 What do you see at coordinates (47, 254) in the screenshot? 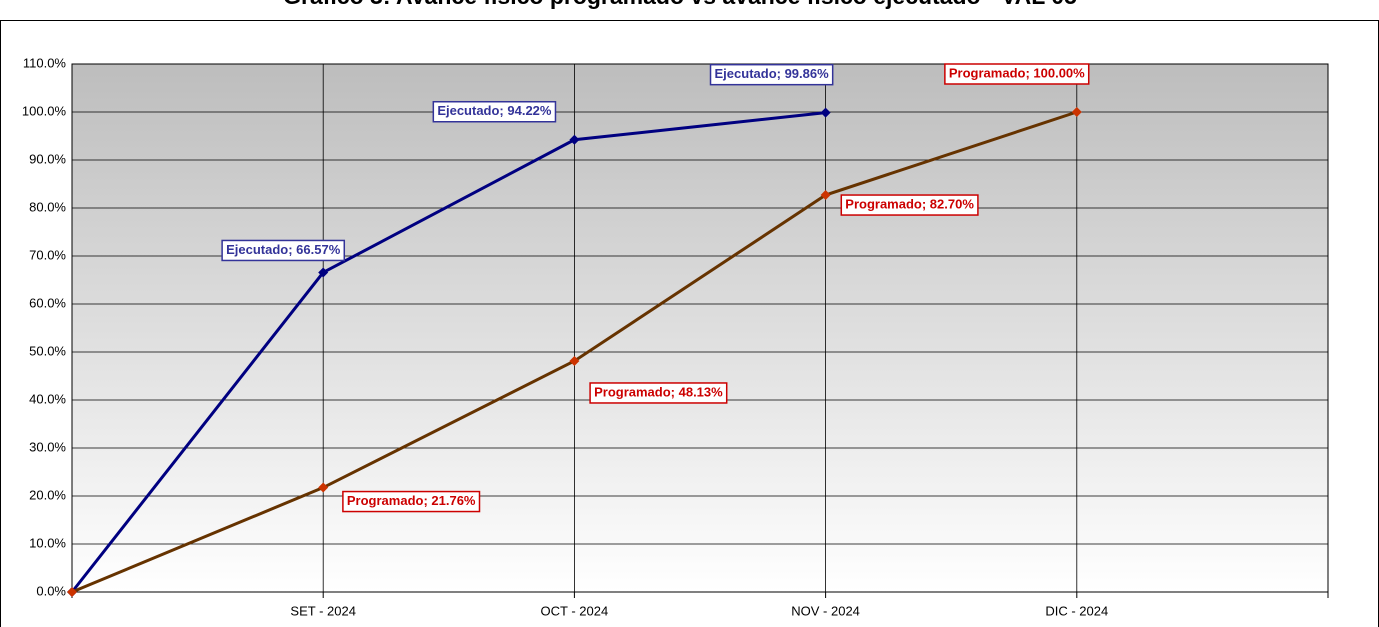
I see `y-tick-label: 70.0%` at bounding box center [47, 254].